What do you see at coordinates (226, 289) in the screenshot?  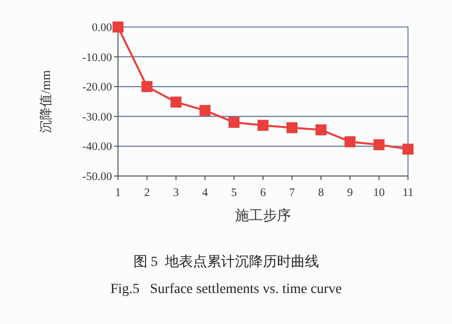 I see `caption: Fig.5 Surface settlements vs. time curve` at bounding box center [226, 289].